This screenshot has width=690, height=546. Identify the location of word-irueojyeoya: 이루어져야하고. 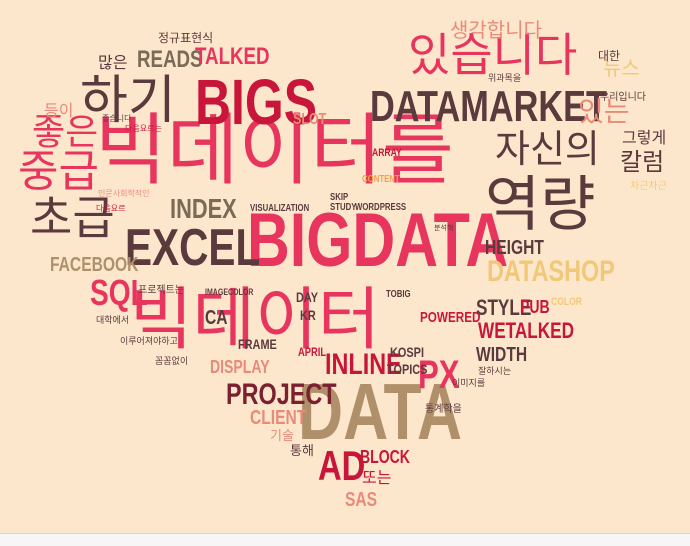
(149, 342).